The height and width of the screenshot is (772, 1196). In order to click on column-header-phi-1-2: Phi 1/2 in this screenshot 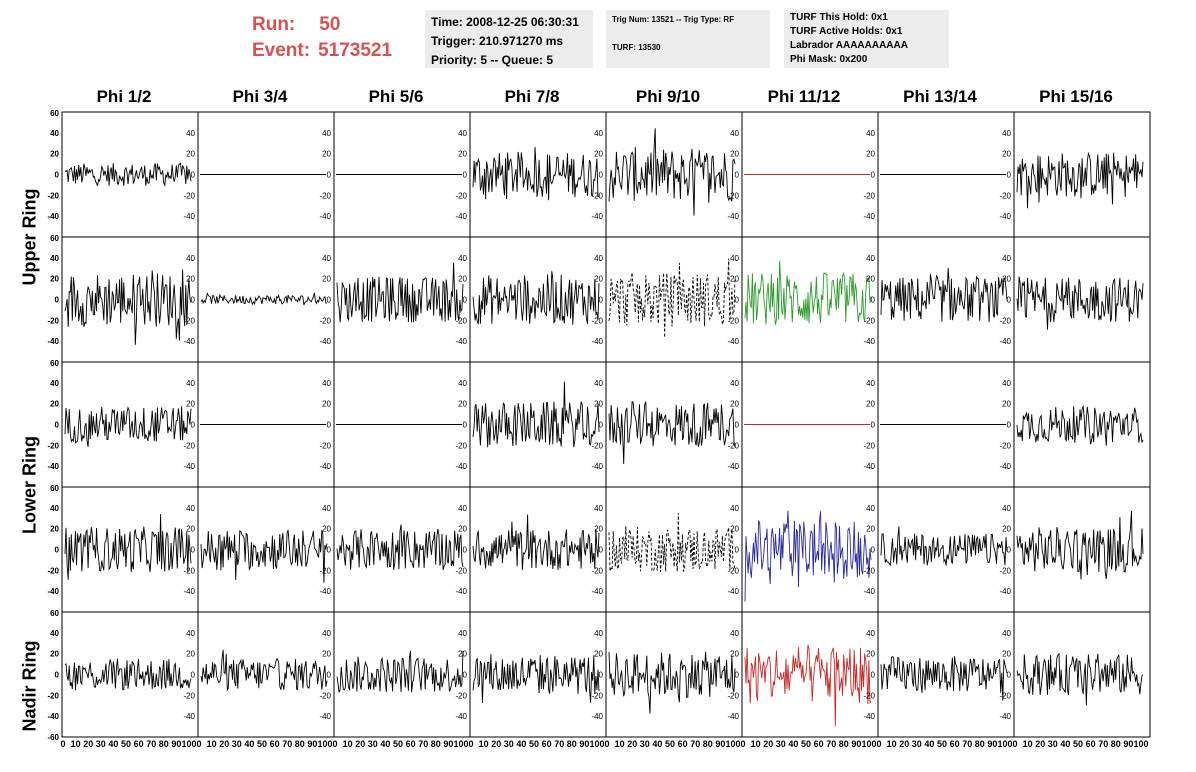, I will do `click(124, 96)`.